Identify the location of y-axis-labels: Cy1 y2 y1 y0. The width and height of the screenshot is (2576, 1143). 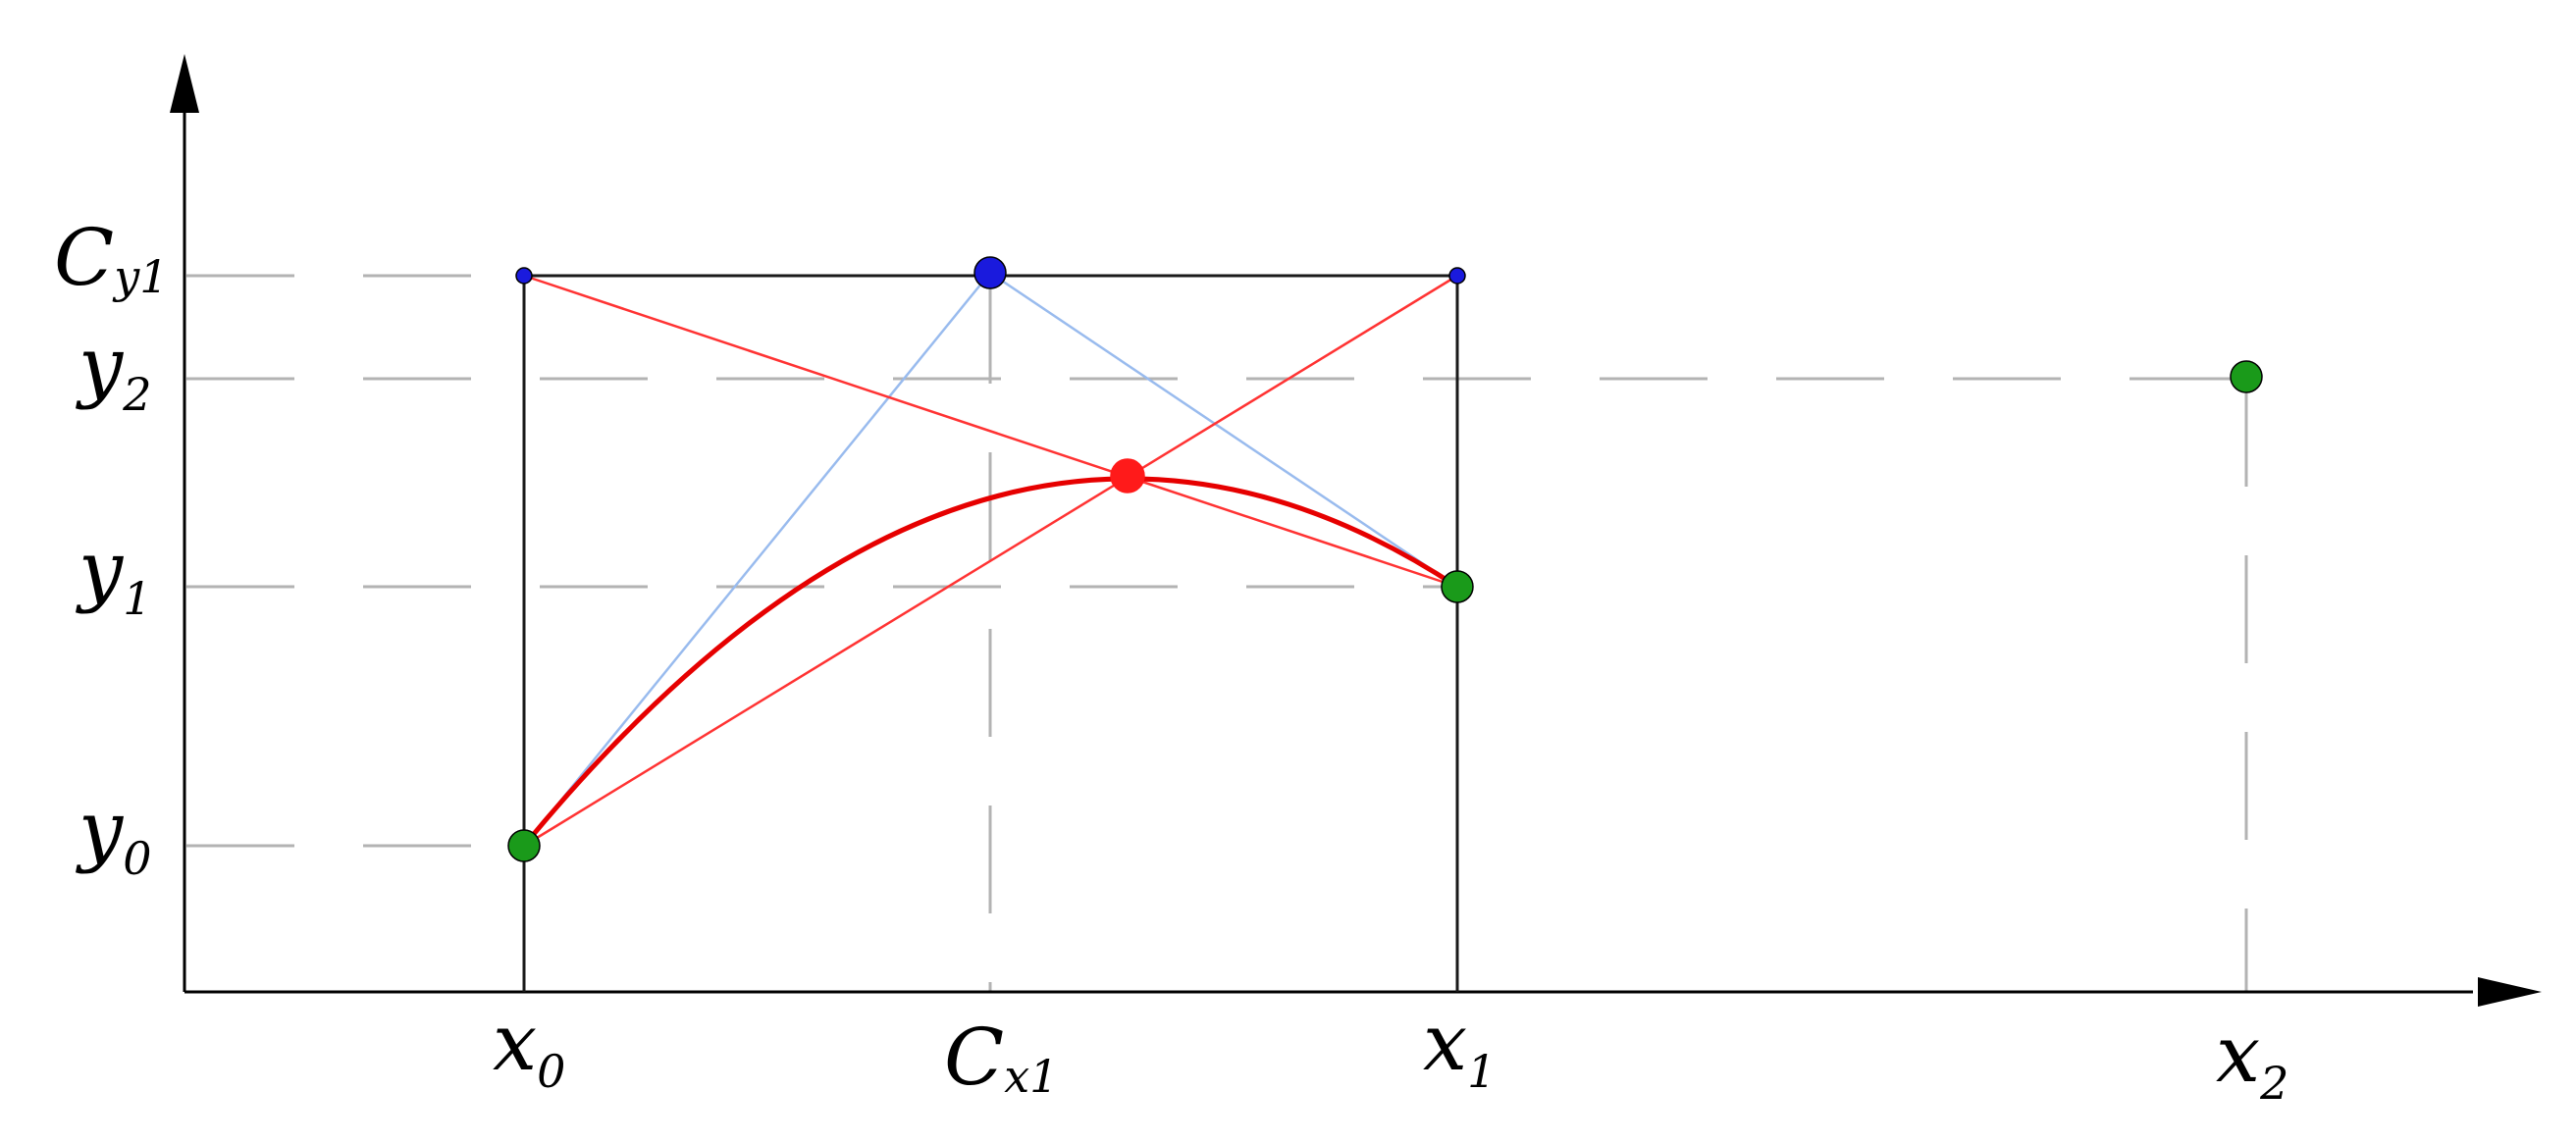
(111, 548).